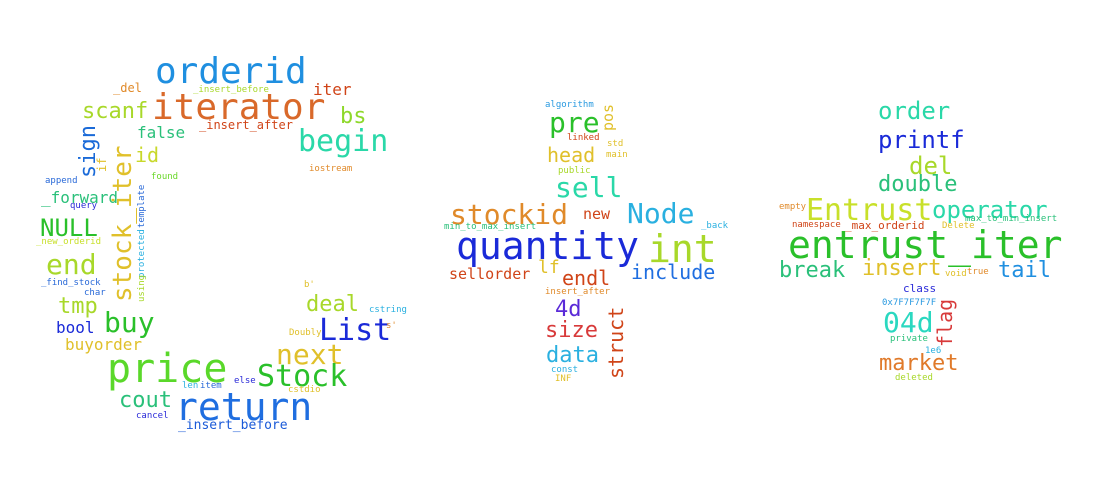 Image resolution: width=1102 pixels, height=497 pixels. Describe the element at coordinates (571, 330) in the screenshot. I see `word-size: size` at that location.